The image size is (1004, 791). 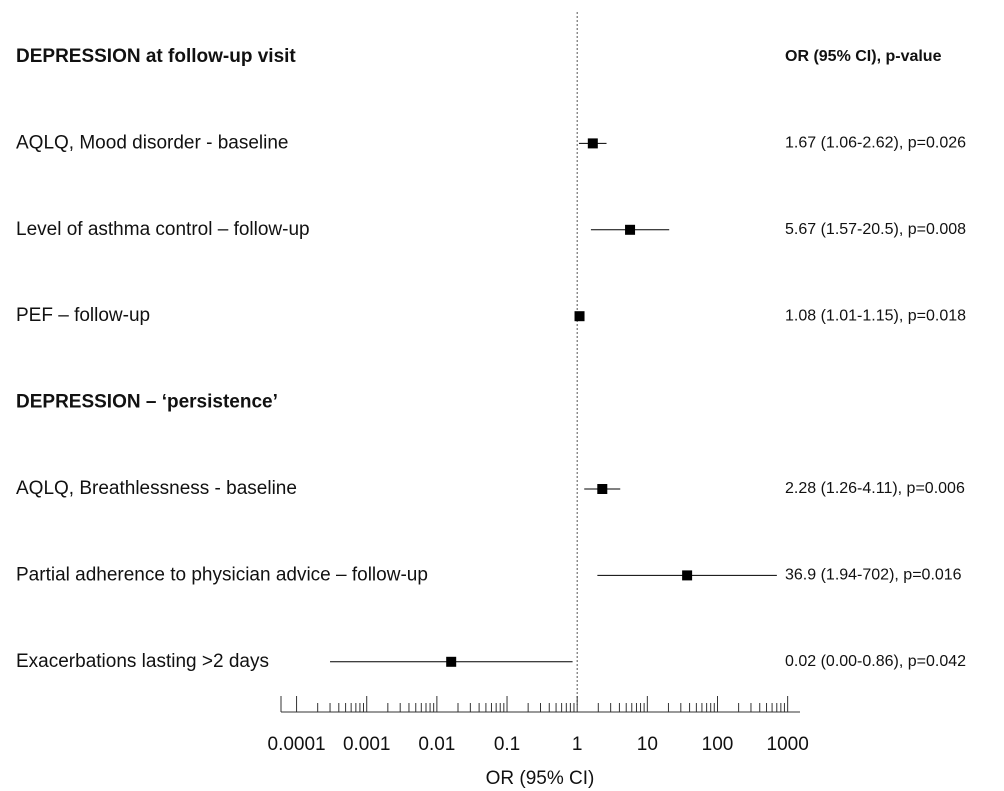 I want to click on x-tick-label: 1, so click(x=577, y=744).